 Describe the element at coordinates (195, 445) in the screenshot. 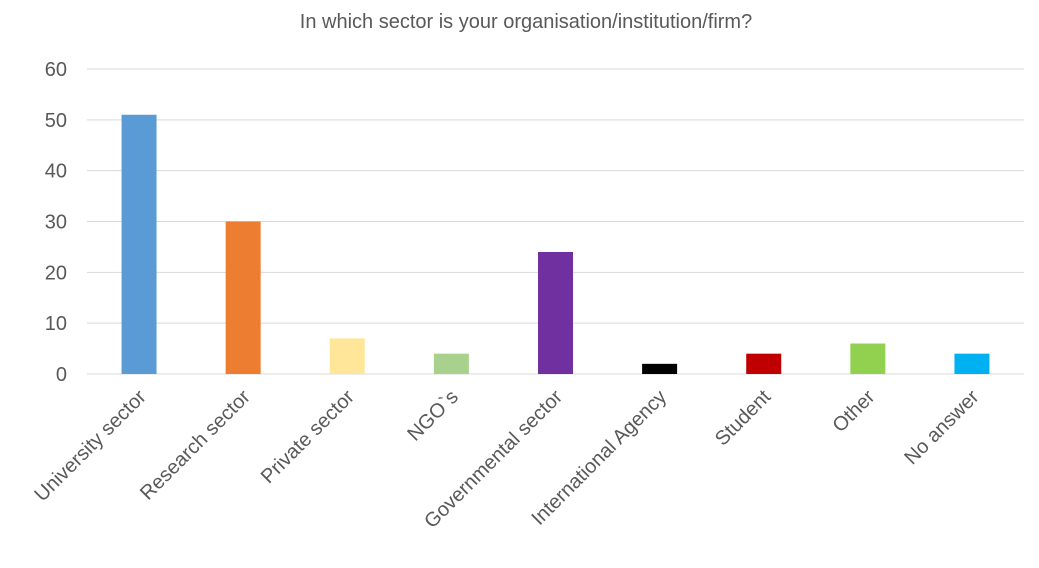

I see `x-tick-label: Research sector` at that location.